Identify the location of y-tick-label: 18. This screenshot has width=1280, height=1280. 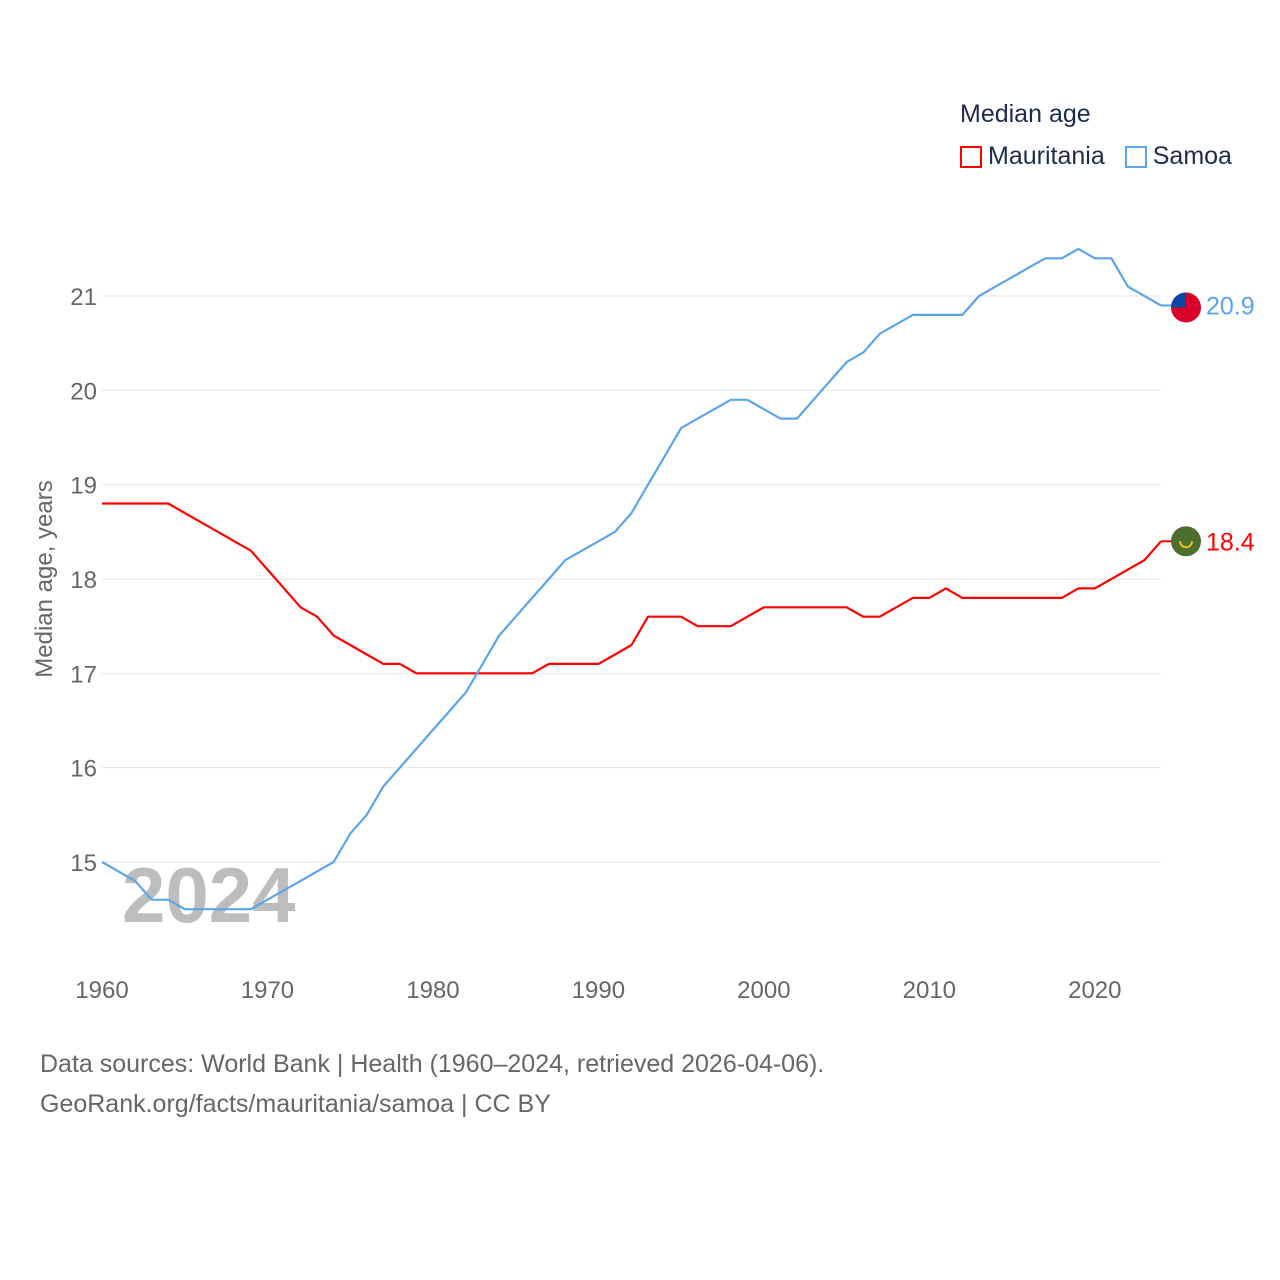
(83, 580).